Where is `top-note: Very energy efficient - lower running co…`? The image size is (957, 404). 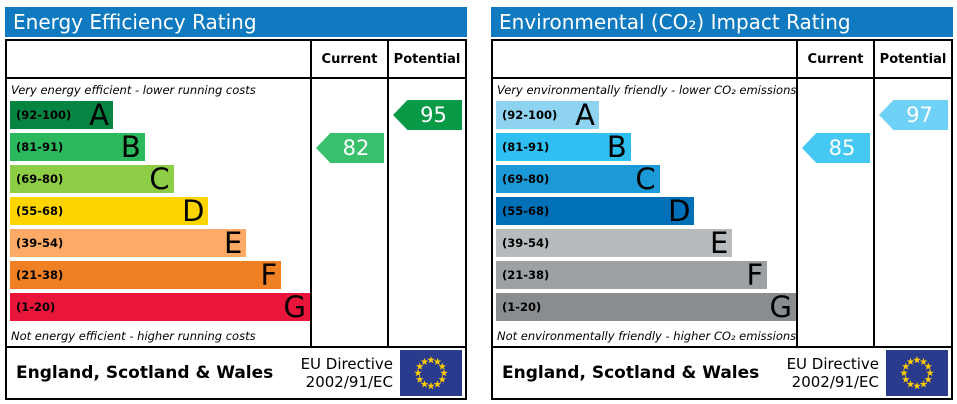 top-note: Very energy efficient - lower running co… is located at coordinates (133, 90).